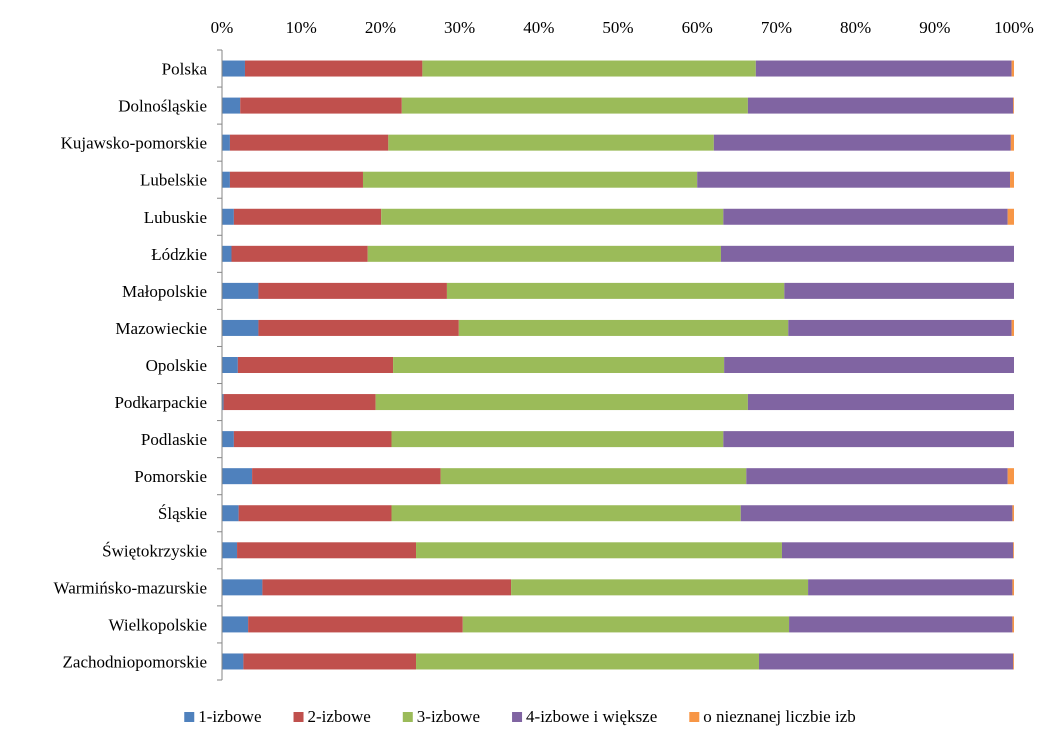 The height and width of the screenshot is (741, 1040). Describe the element at coordinates (135, 661) in the screenshot. I see `category-label: Zachodniopomorskie` at that location.